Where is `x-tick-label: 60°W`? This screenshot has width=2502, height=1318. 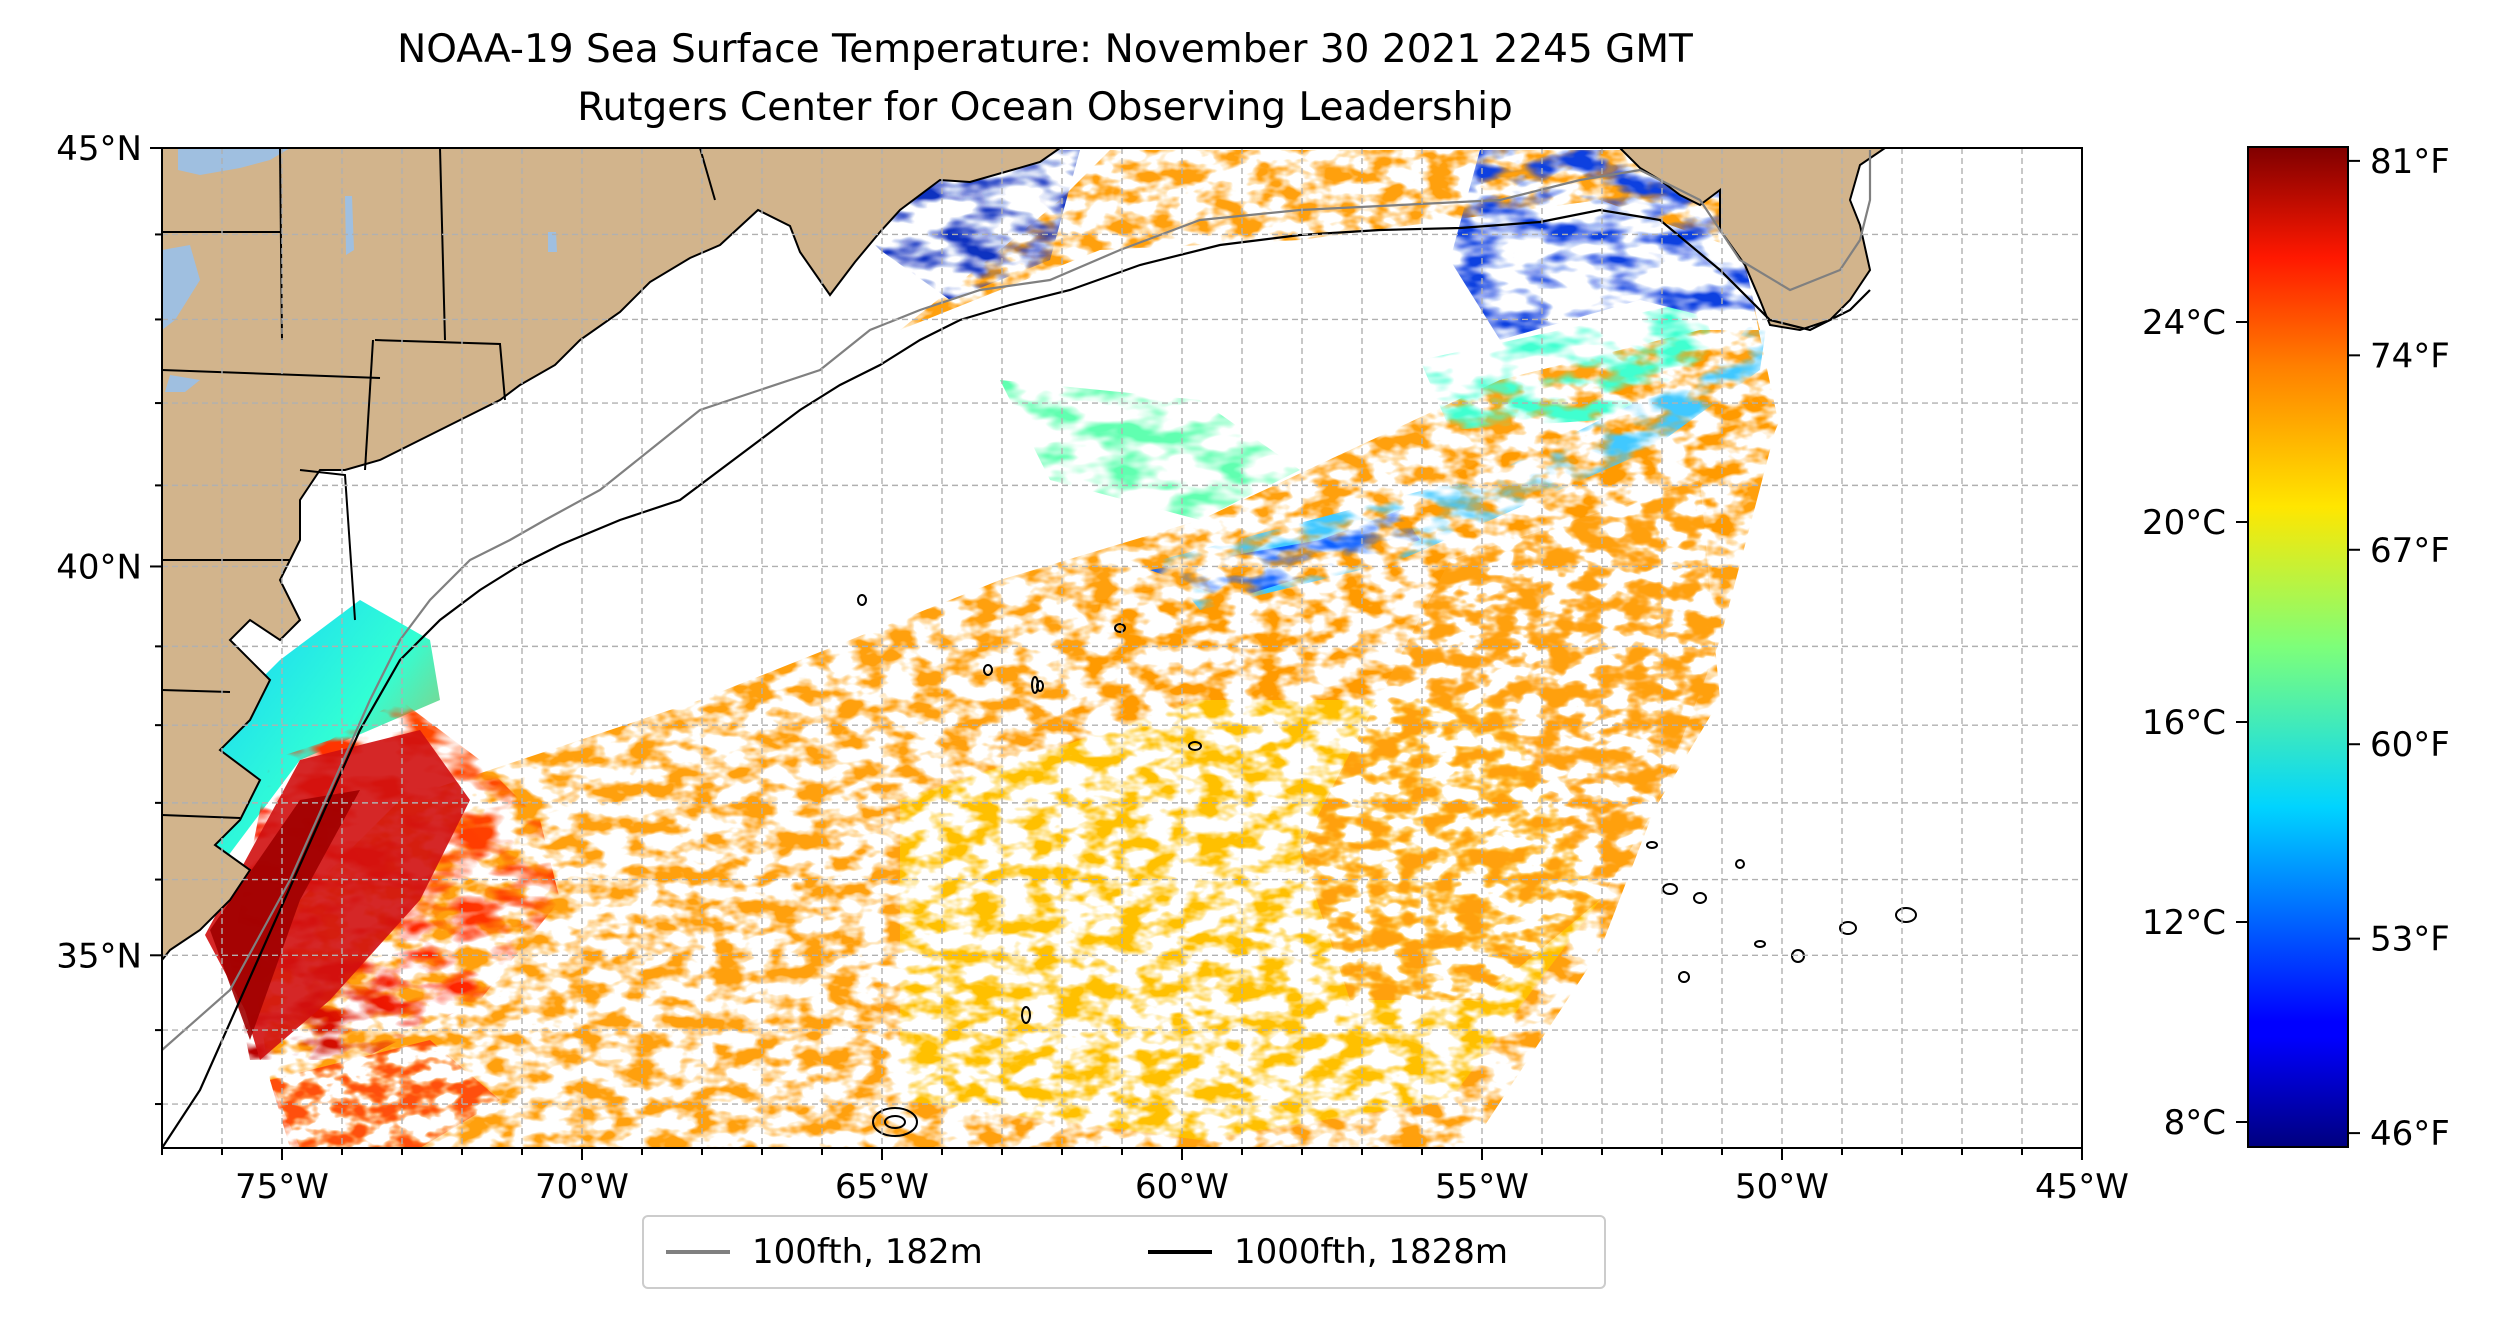
x-tick-label: 60°W is located at coordinates (1182, 1187).